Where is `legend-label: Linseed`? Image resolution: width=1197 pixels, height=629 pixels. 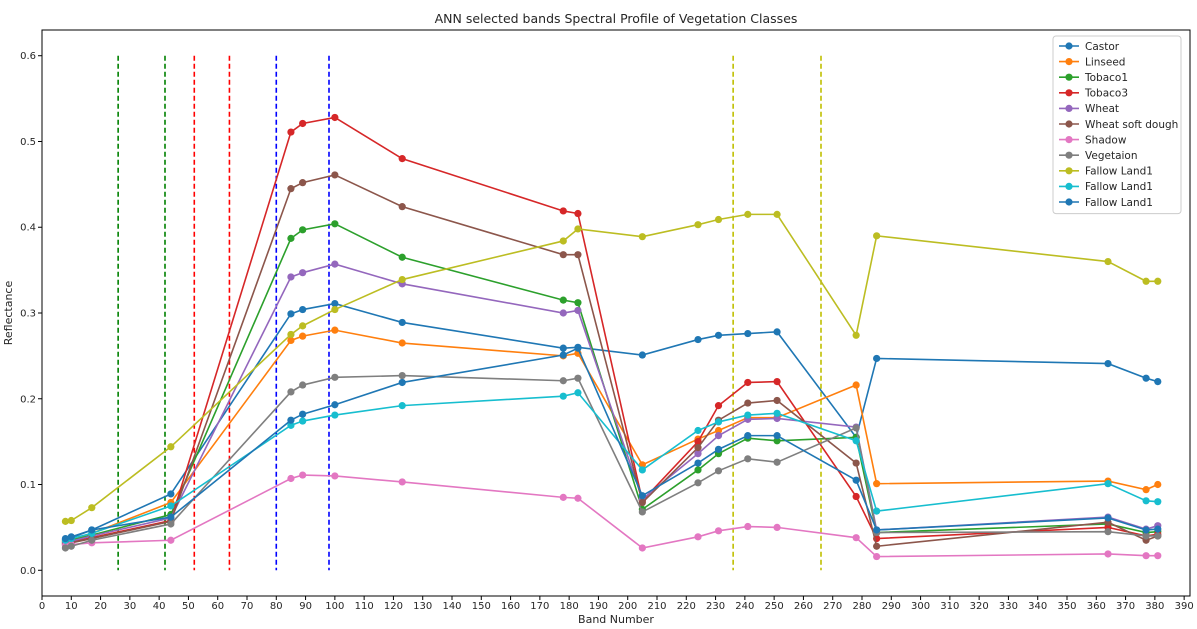
legend-label: Linseed is located at coordinates (1105, 62).